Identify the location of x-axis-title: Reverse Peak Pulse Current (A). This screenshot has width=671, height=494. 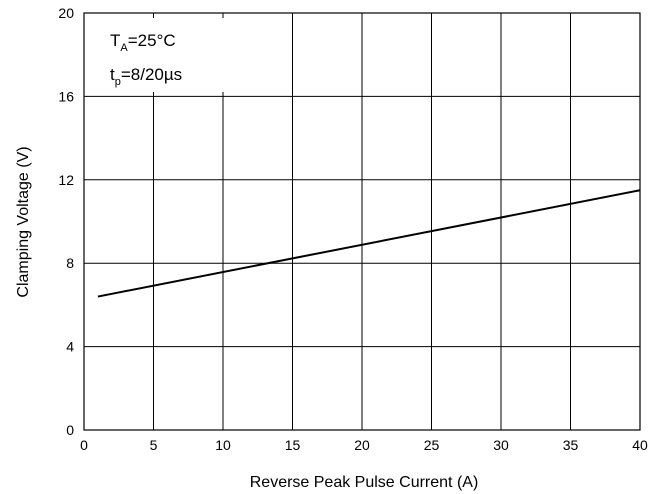
(364, 482).